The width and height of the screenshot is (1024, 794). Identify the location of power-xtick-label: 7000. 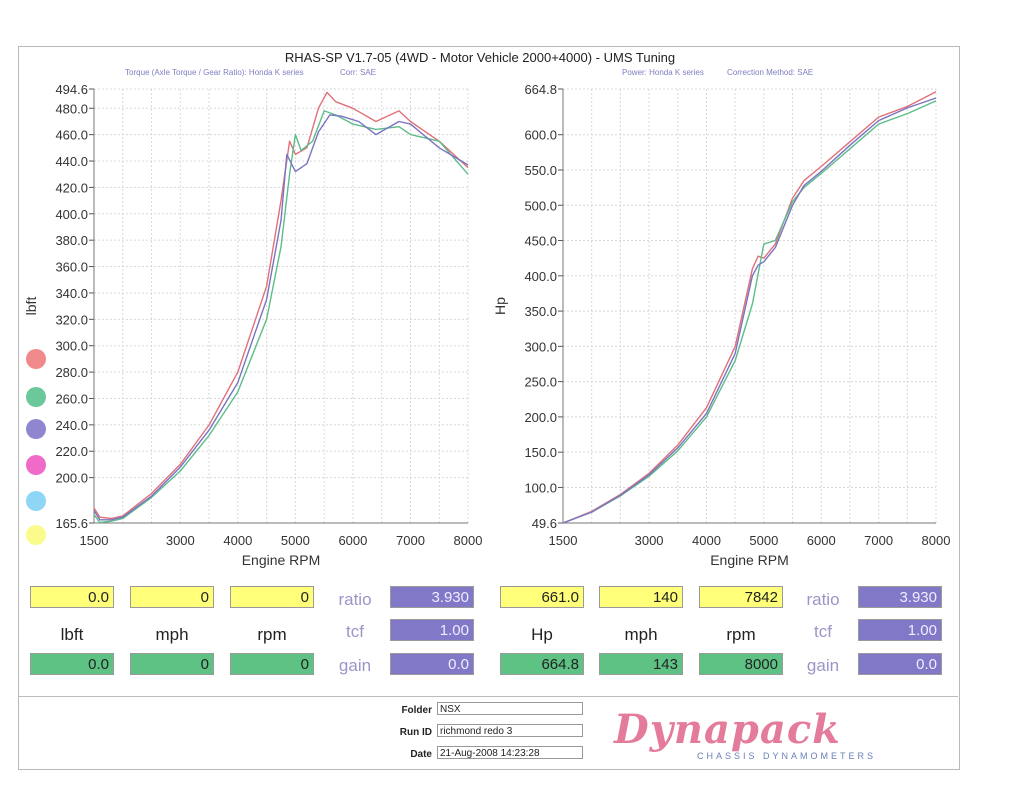
(878, 540).